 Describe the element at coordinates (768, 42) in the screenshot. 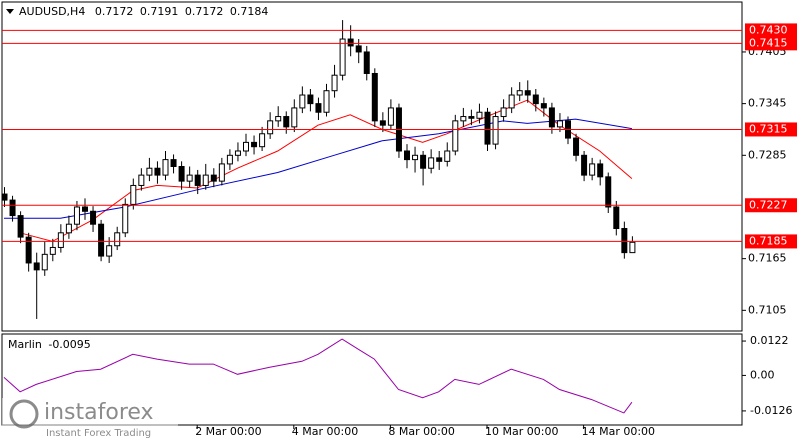

I see `level-label: 0.7415` at that location.